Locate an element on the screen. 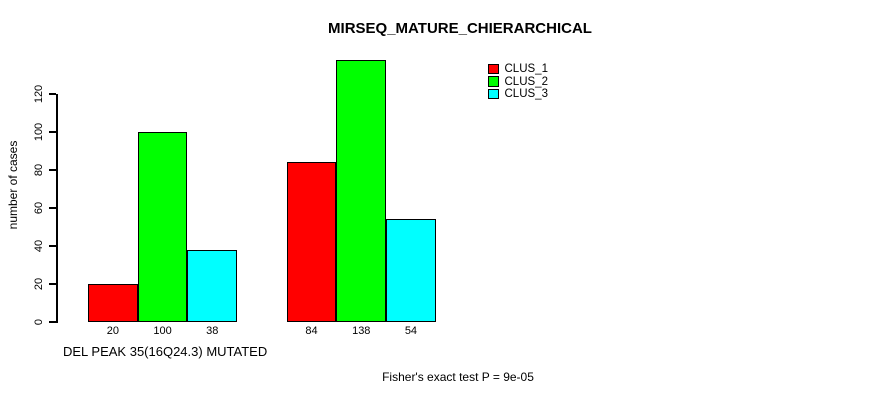 The image size is (890, 400). bar-clus_2-group2 is located at coordinates (361, 190).